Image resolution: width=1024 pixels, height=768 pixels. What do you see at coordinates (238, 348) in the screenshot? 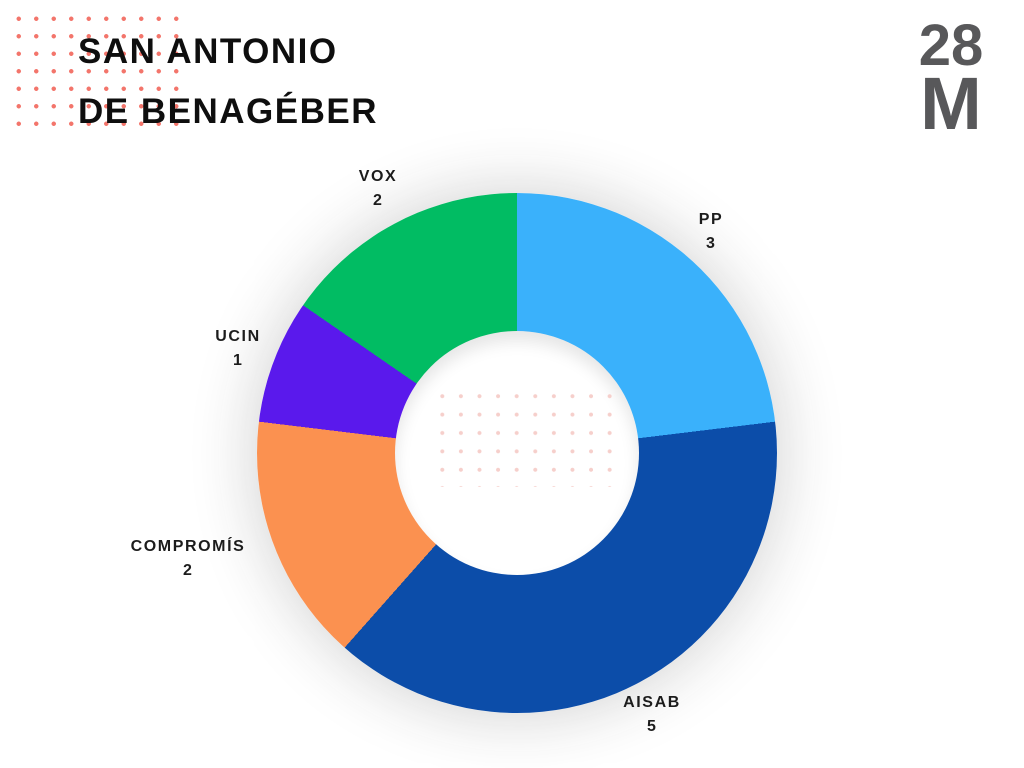
I see `slice-label-ucin: UCIN 1` at bounding box center [238, 348].